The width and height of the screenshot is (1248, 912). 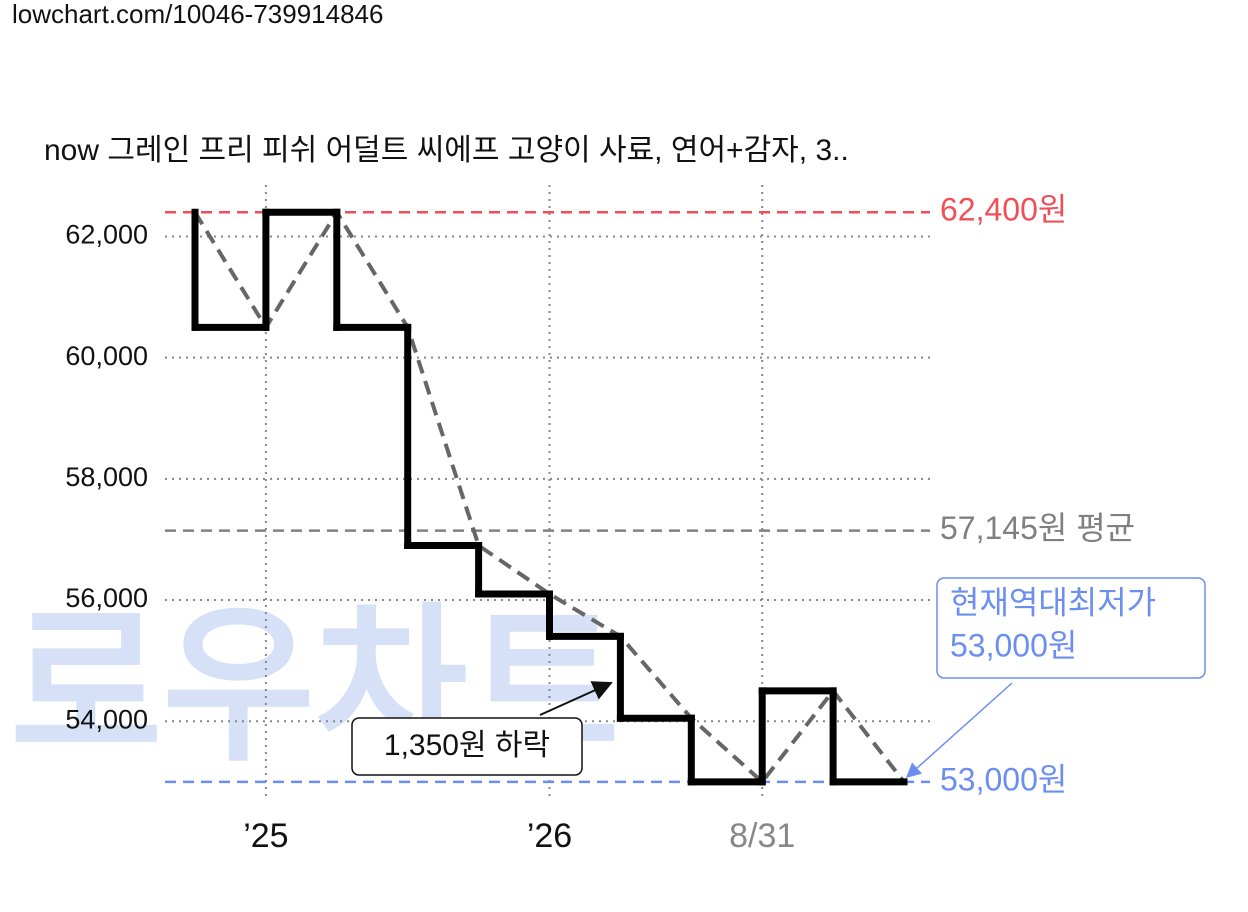 What do you see at coordinates (959, 730) in the screenshot?
I see `callout-arrow` at bounding box center [959, 730].